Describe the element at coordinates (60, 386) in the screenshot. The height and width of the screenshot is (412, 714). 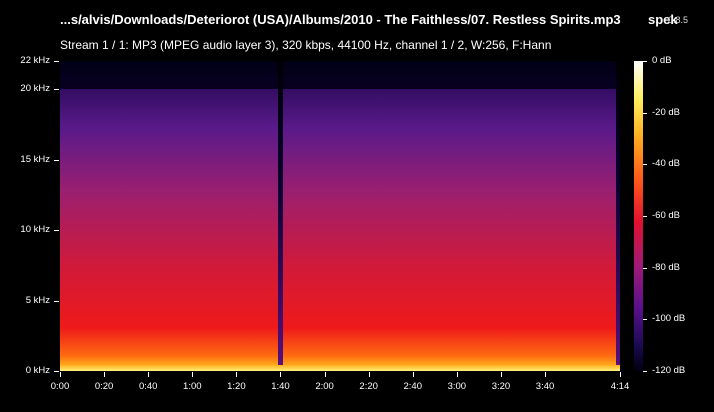
I see `x-tick-label: 0:00` at that location.